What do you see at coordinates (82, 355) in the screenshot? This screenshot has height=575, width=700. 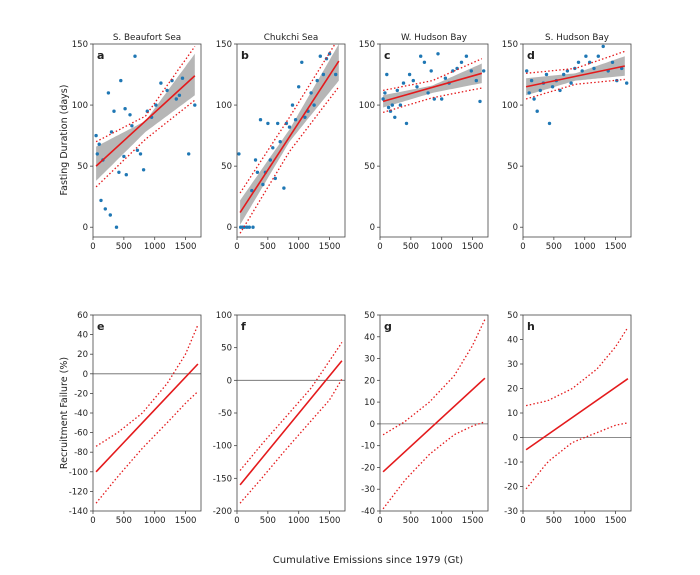 I see `y-tick-label: 20` at bounding box center [82, 355].